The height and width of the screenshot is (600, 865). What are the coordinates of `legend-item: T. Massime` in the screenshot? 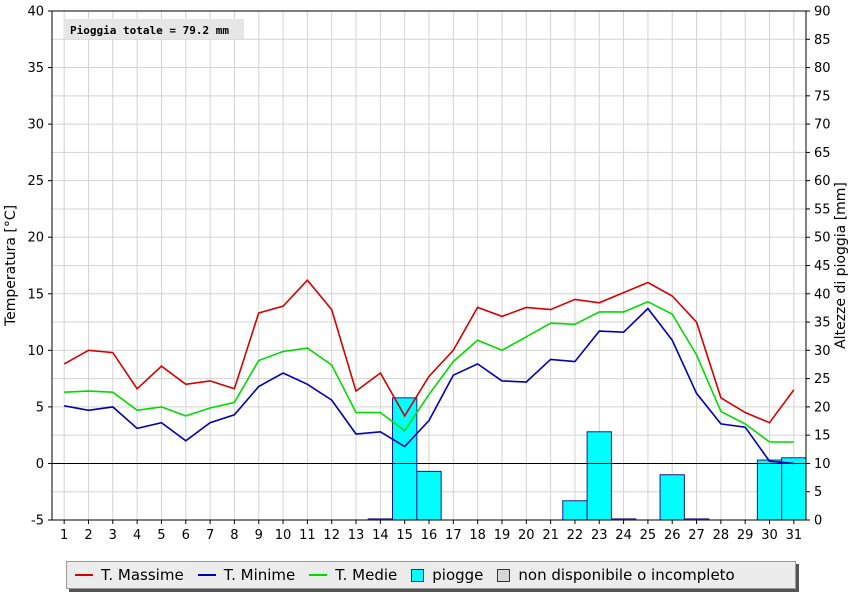 It's located at (129, 575).